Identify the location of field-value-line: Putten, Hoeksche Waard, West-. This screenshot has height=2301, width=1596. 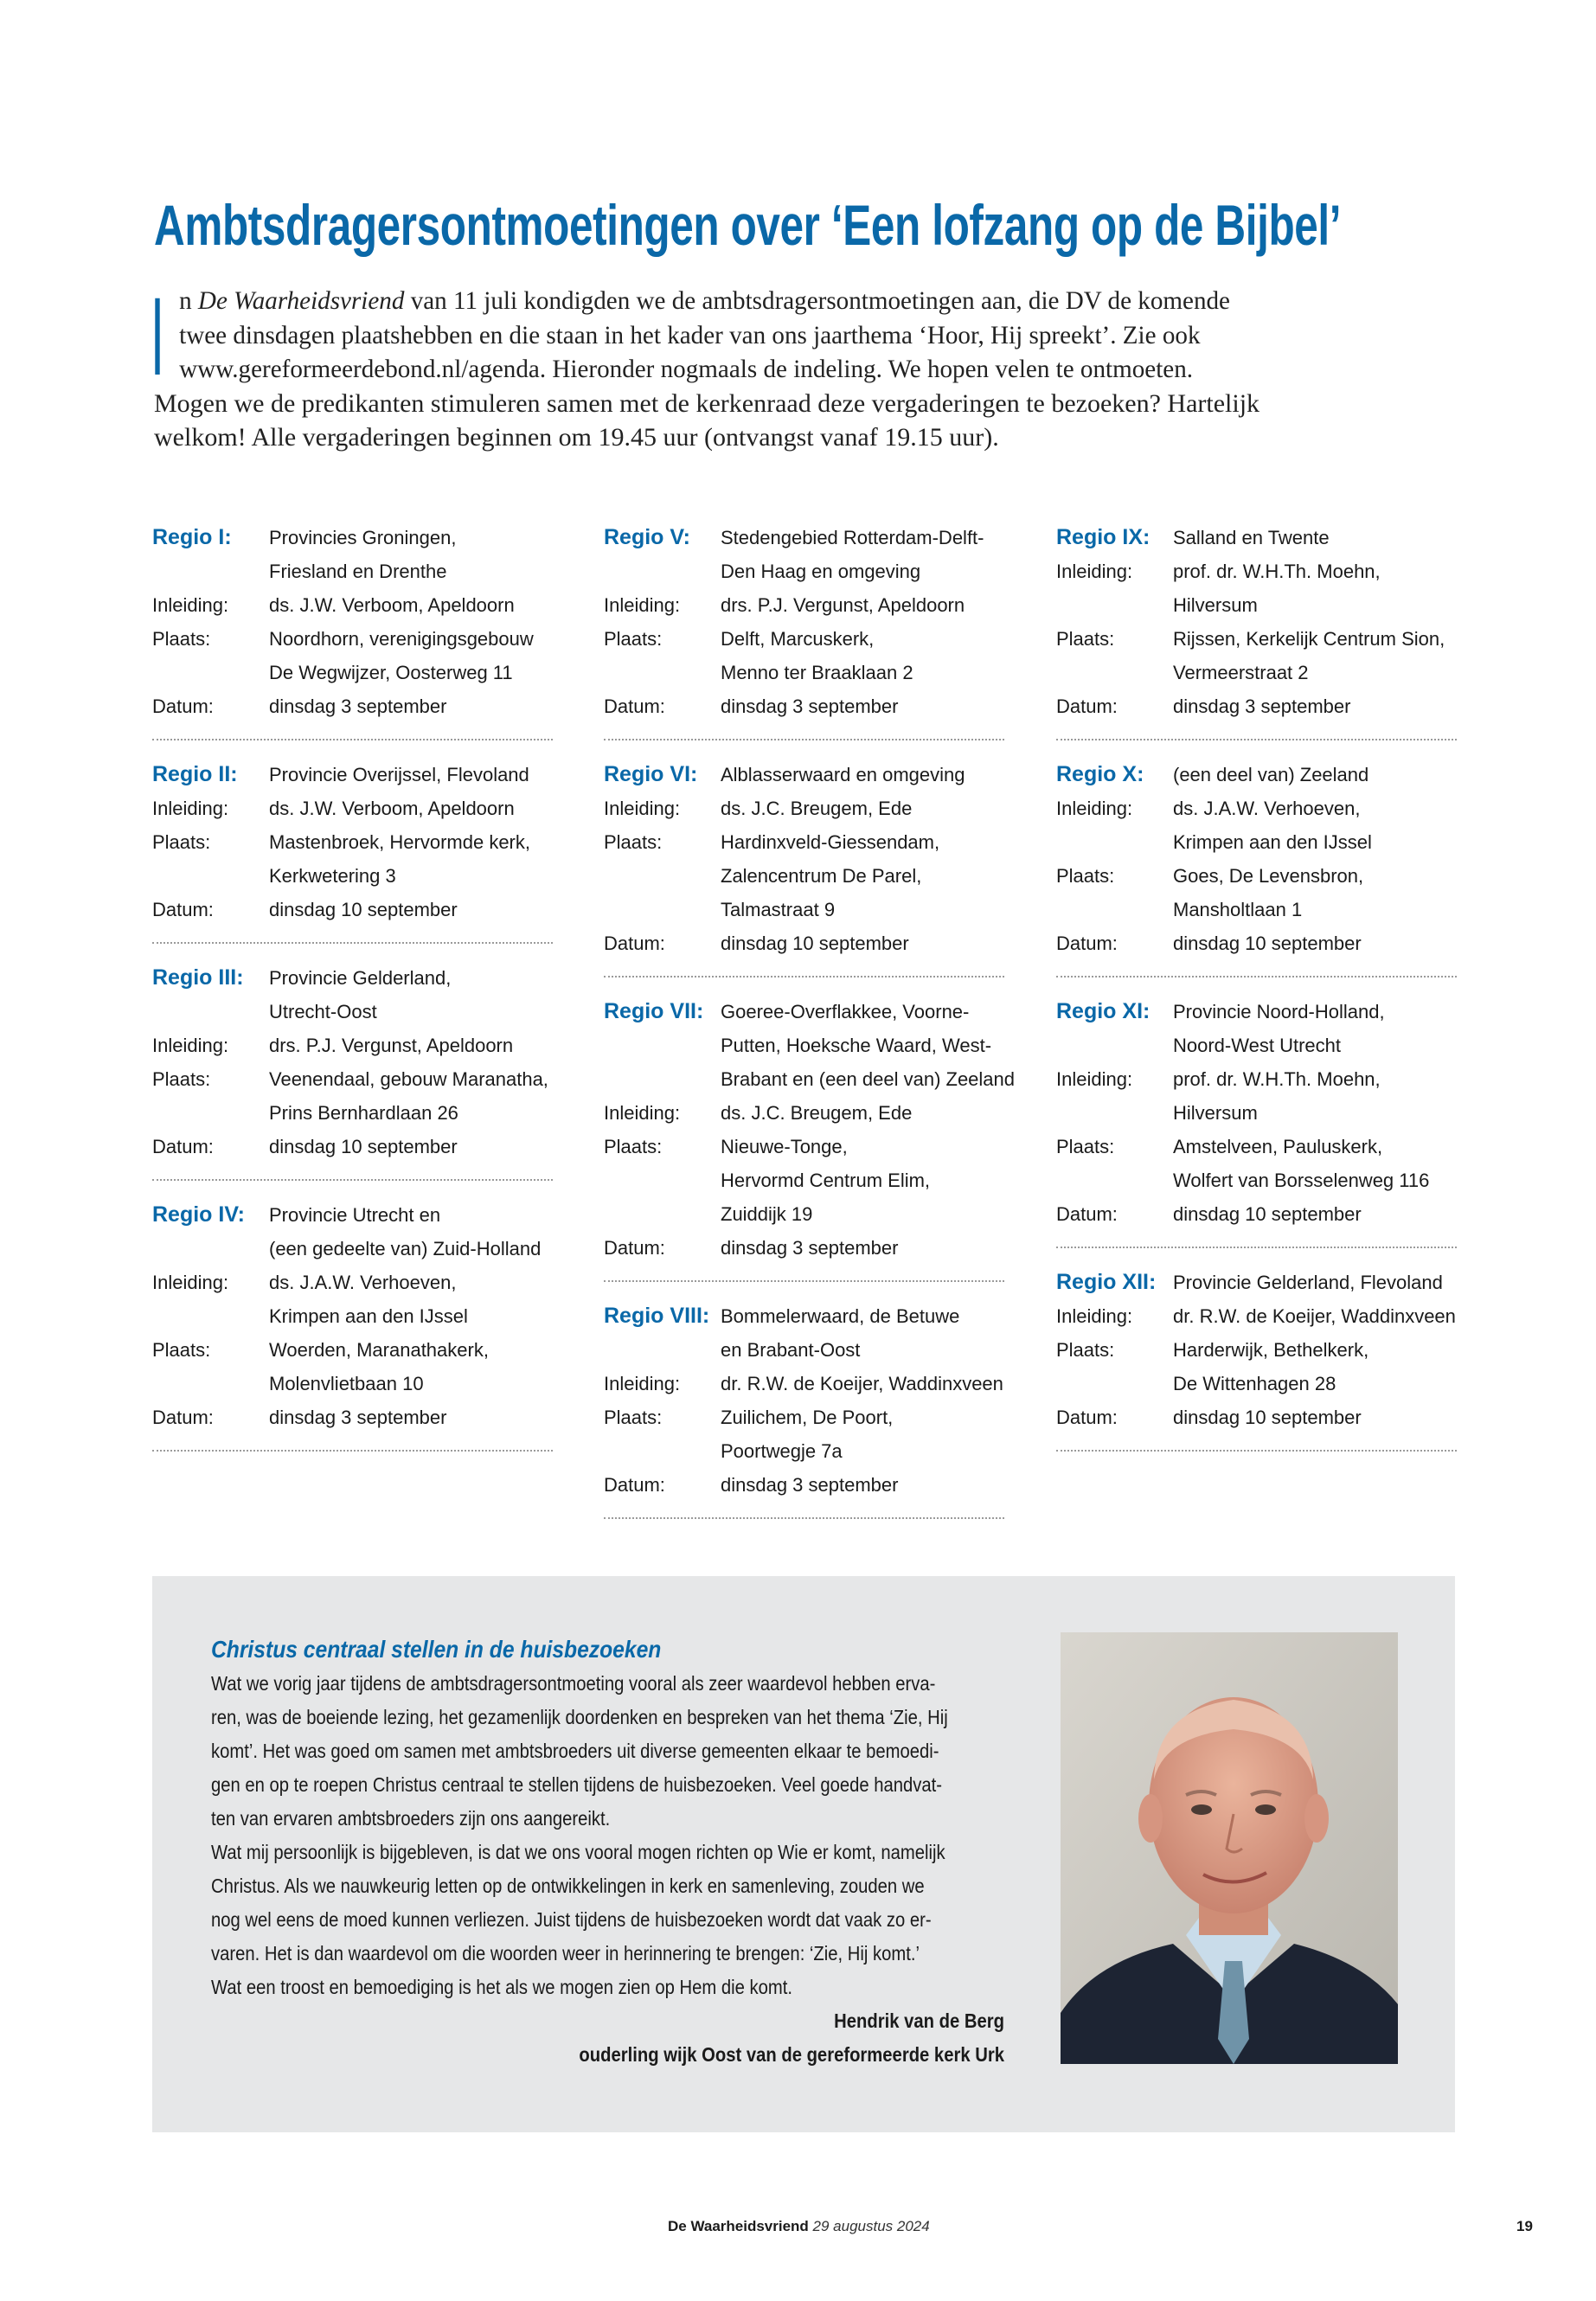
(856, 1045).